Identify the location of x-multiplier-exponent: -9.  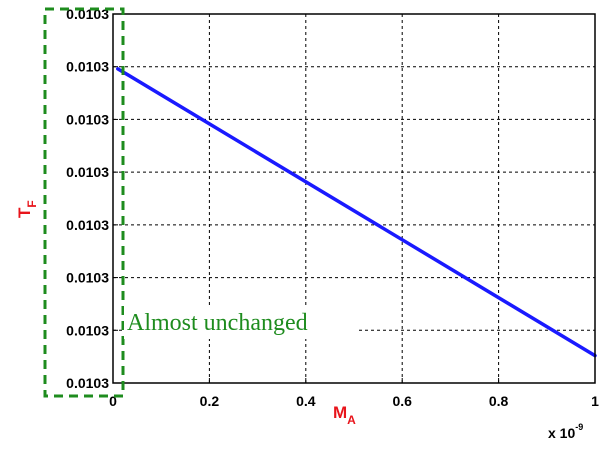
(579, 427).